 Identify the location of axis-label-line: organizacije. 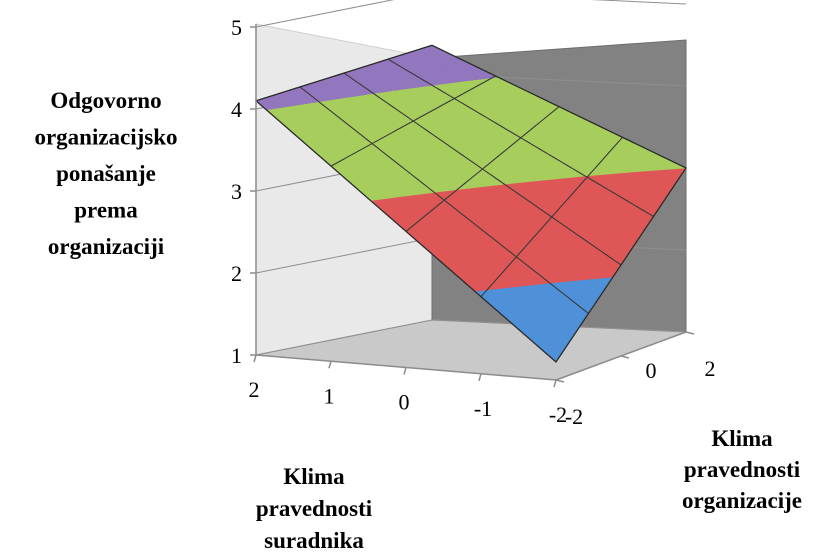
(742, 500).